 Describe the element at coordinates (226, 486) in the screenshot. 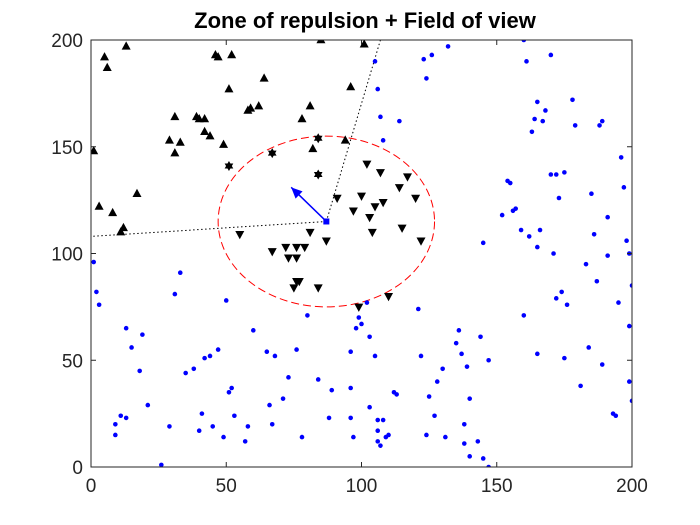

I see `x-tick-label: 50` at that location.